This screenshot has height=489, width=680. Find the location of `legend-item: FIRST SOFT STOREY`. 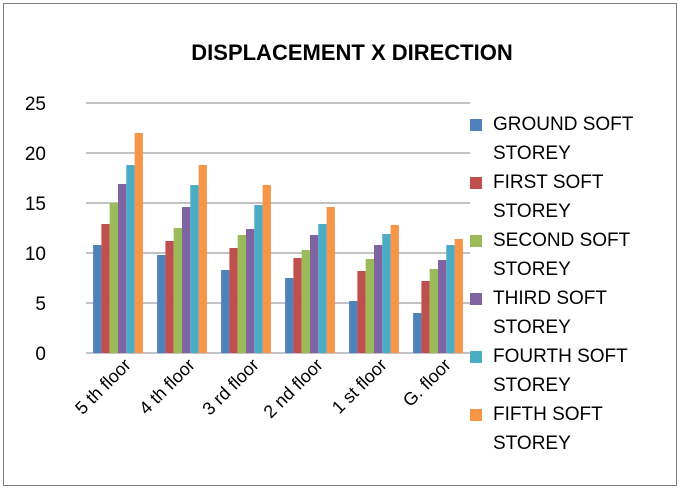

legend-item: FIRST SOFT STOREY is located at coordinates (572, 197).